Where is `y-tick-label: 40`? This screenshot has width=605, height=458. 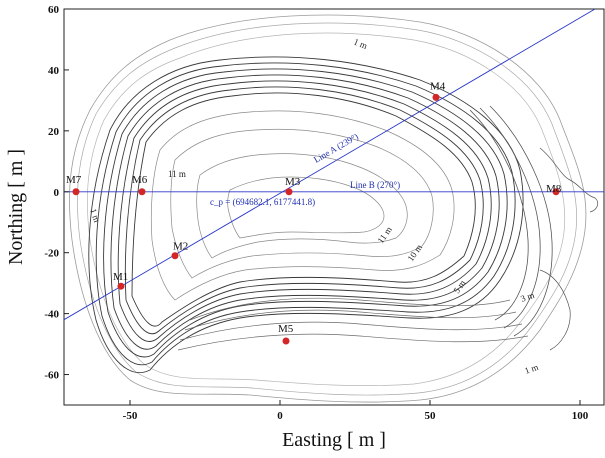
y-tick-label: 40 is located at coordinates (54, 71).